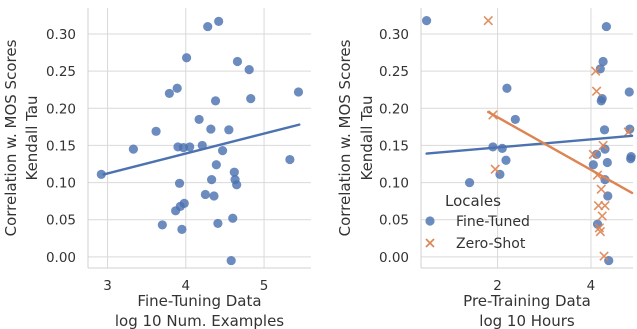 The image size is (637, 329). What do you see at coordinates (107, 286) in the screenshot?
I see `x-tick-label: 3` at bounding box center [107, 286].